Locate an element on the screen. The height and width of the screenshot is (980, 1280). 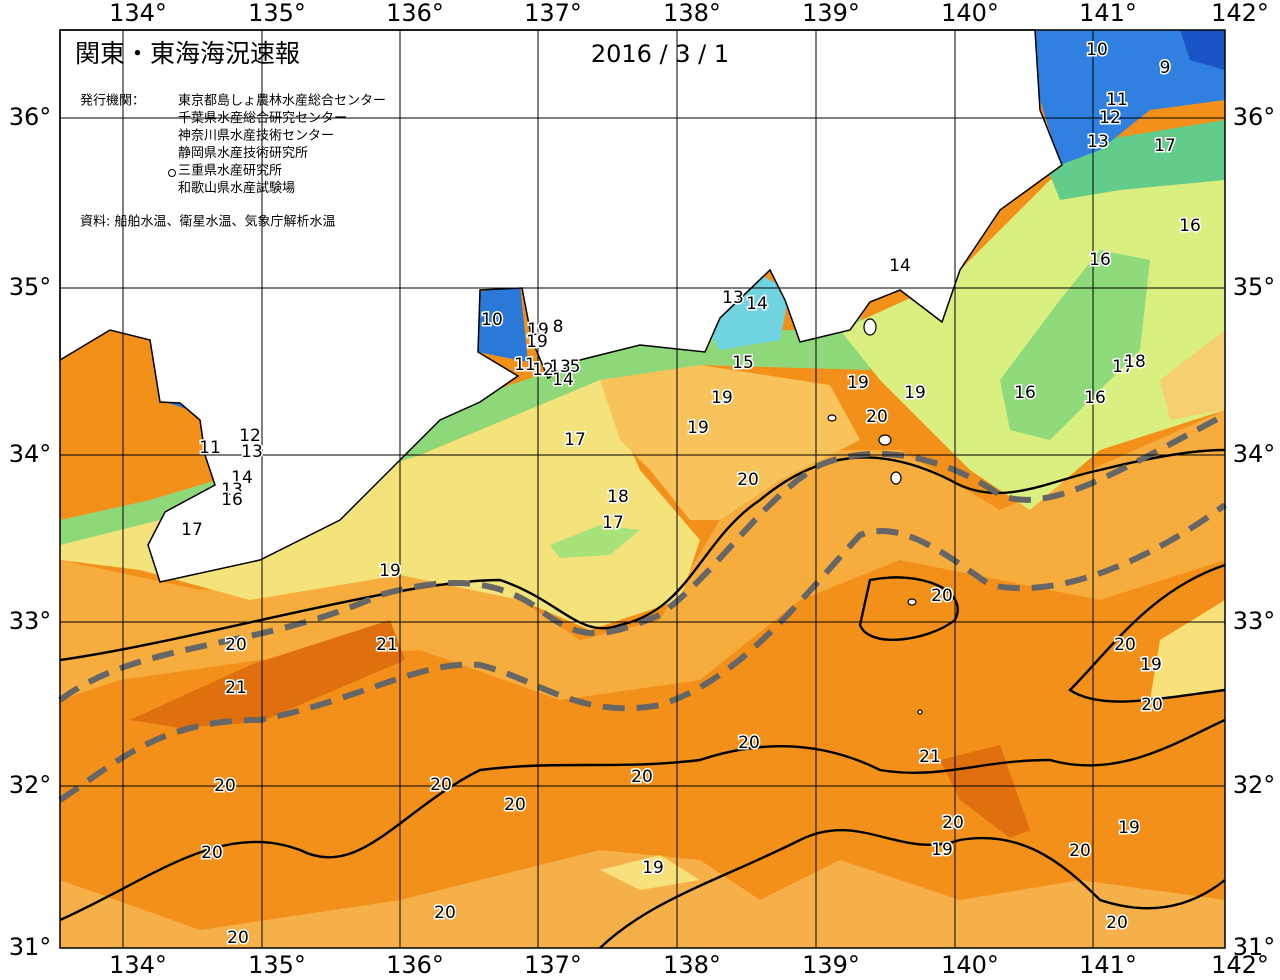
lon-label-bottom: 134° is located at coordinates (138, 965).